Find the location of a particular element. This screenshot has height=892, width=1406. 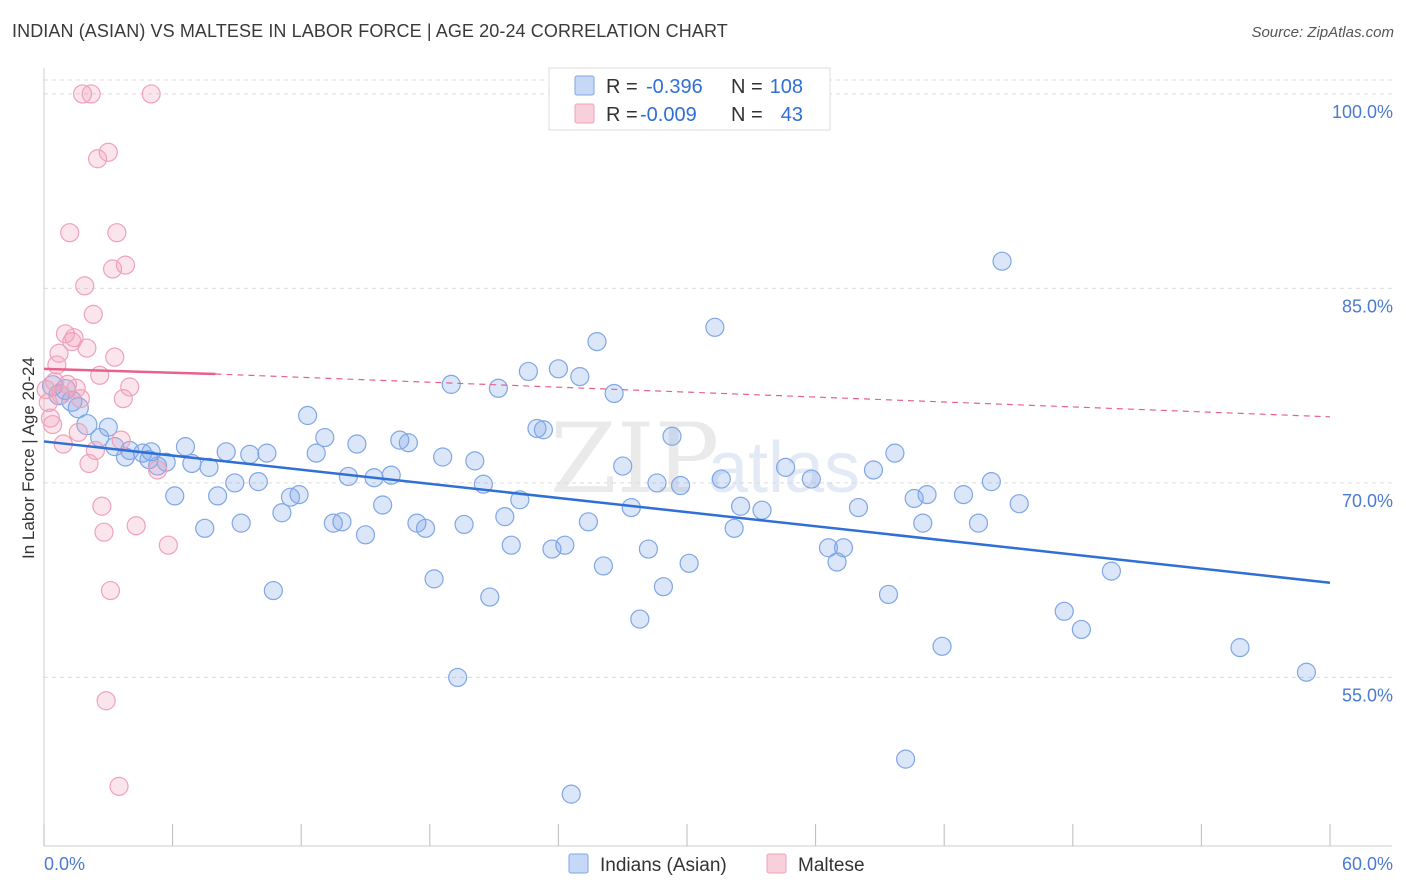

bottom-legend-label-indians: Indians (Asian) is located at coordinates (663, 865).